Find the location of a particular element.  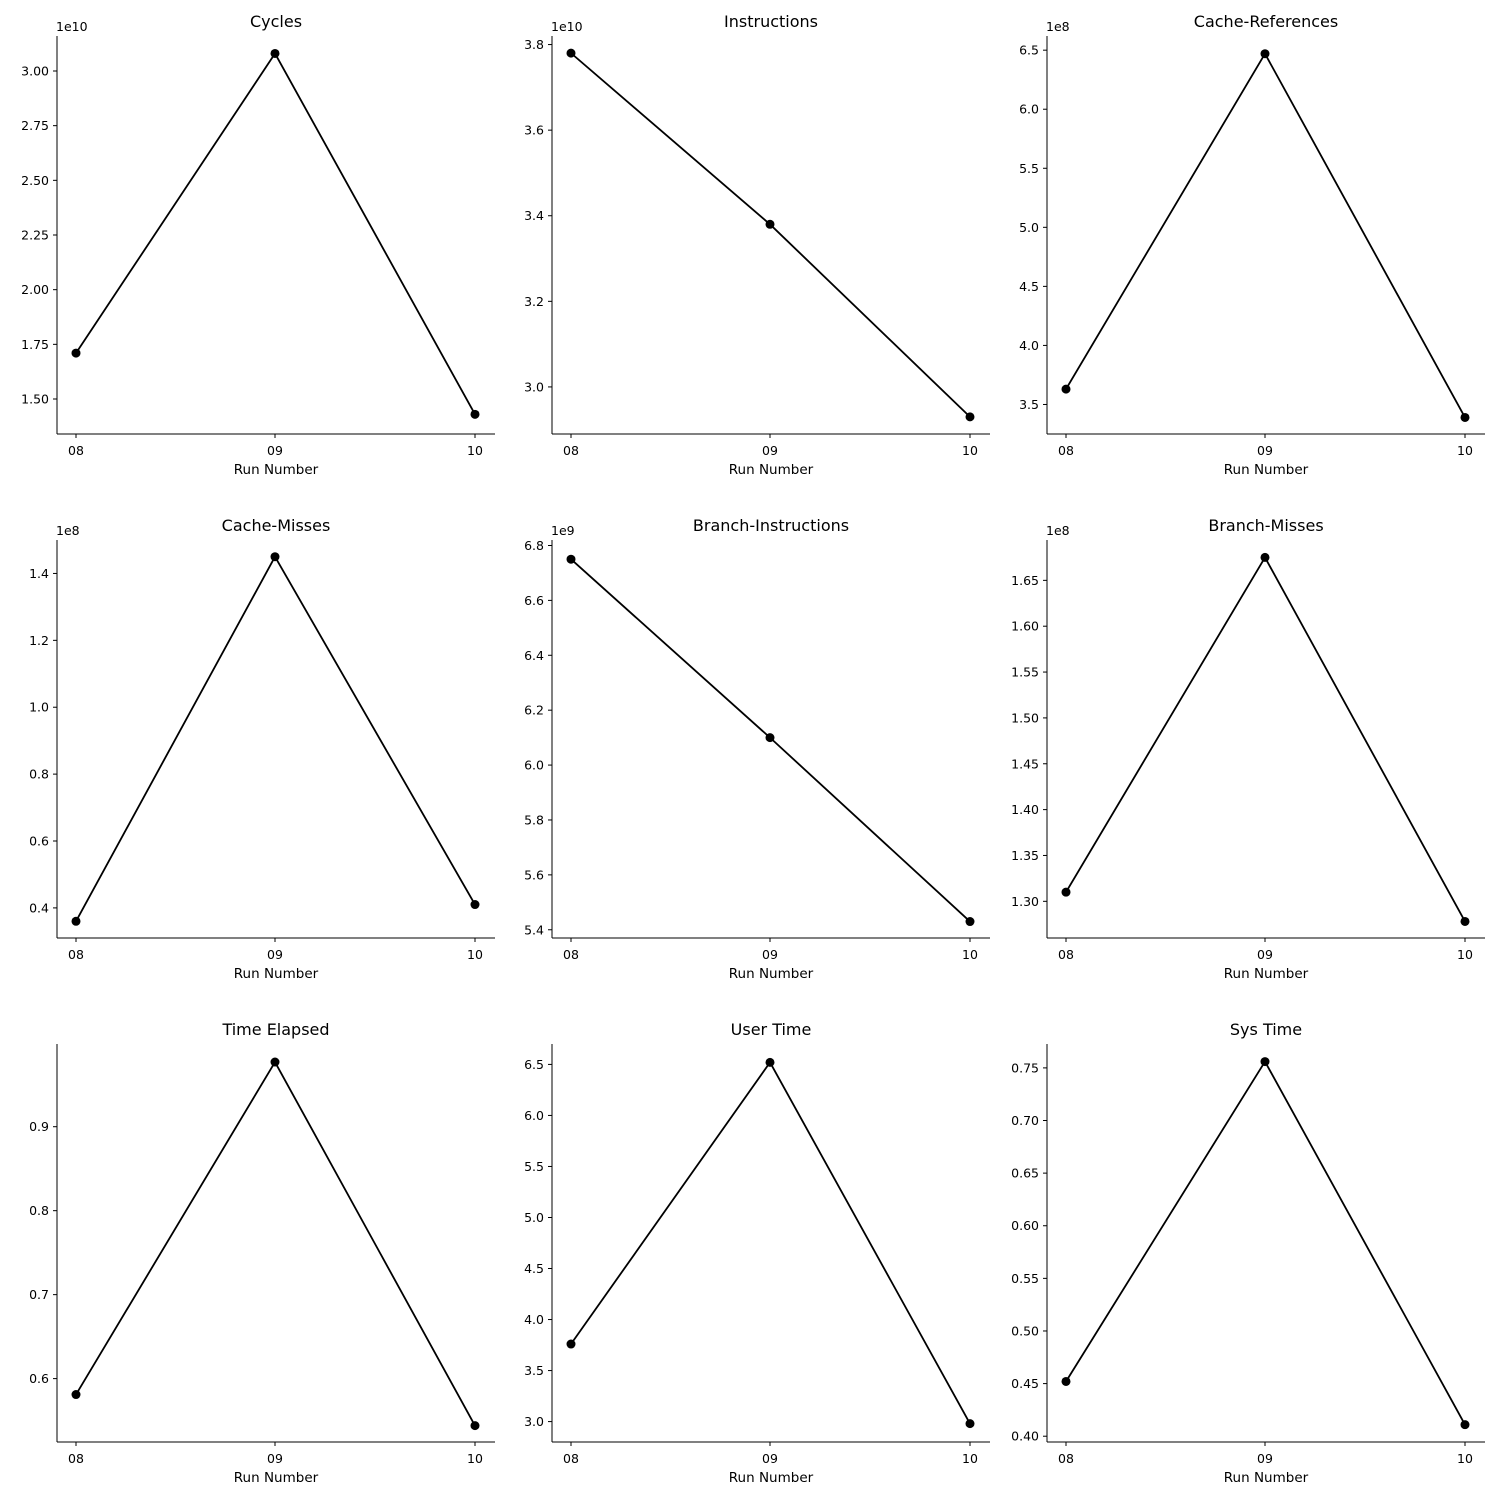

y-offset-label: 1e8 is located at coordinates (1058, 530).